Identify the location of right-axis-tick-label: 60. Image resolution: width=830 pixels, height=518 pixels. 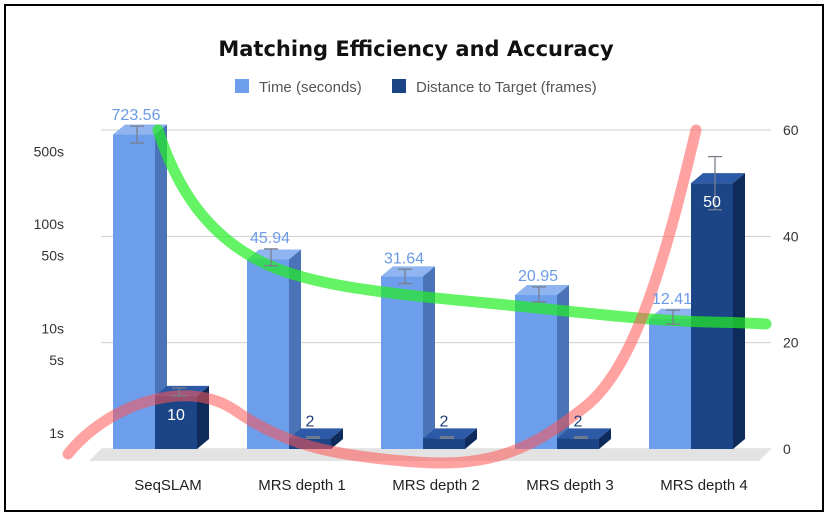
(791, 130).